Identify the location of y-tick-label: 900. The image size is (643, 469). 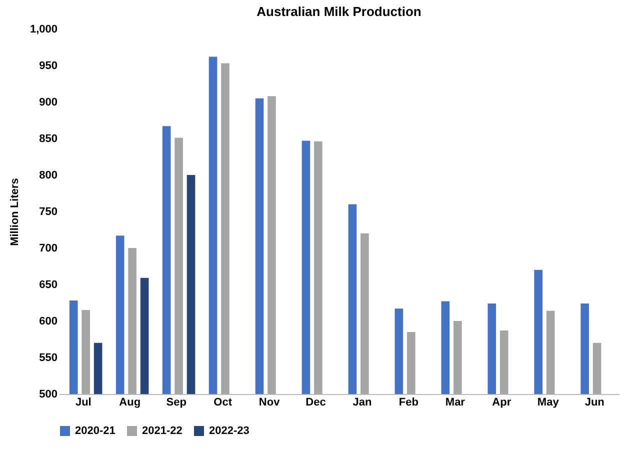
(48, 102).